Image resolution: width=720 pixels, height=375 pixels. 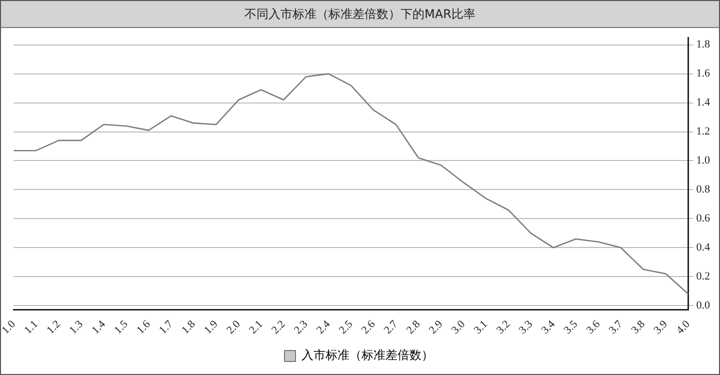 I want to click on x-tick-label: 1.4, so click(x=99, y=327).